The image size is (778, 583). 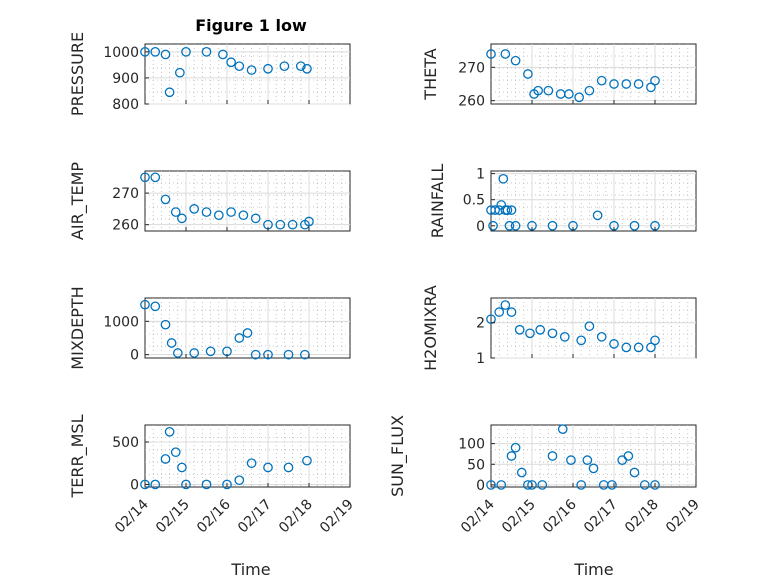 I want to click on h2omixra-points, so click(x=573, y=326).